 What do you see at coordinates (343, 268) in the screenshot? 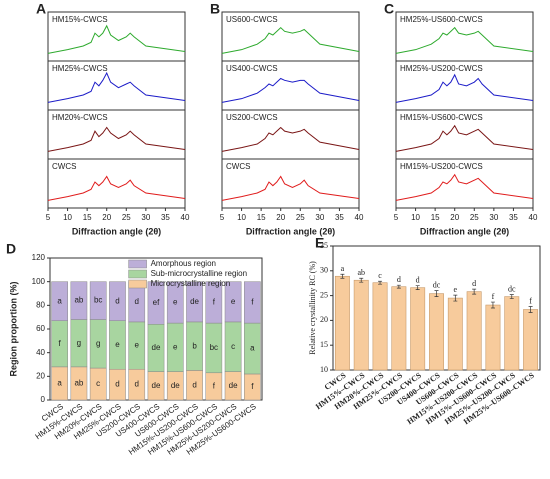
I see `bar-letter: a` at bounding box center [343, 268].